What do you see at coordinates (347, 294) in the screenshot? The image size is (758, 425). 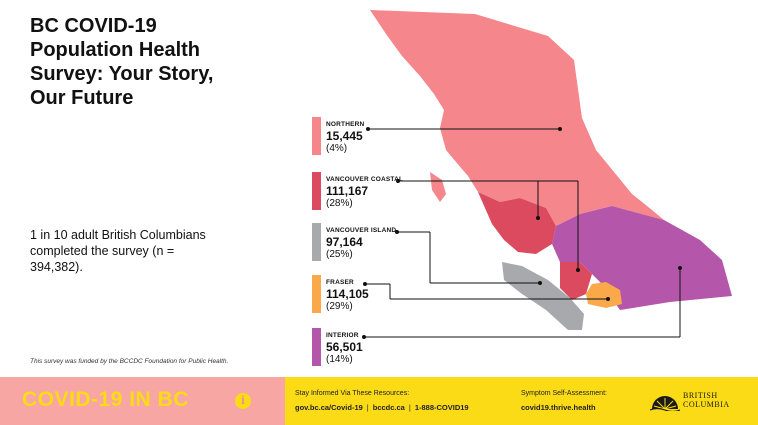 I see `region-count: 114,105` at bounding box center [347, 294].